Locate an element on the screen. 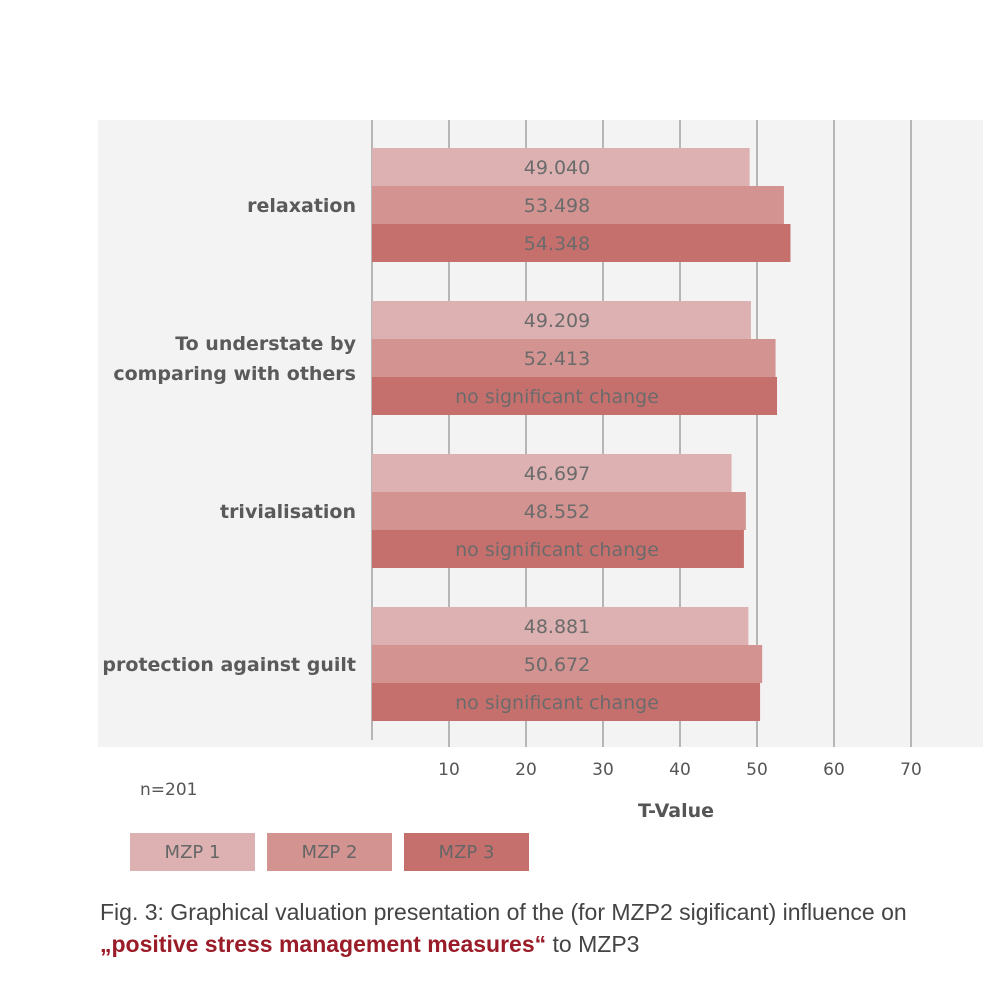 This screenshot has width=1000, height=1007. legend-mzp1: MZP 1 is located at coordinates (192, 852).